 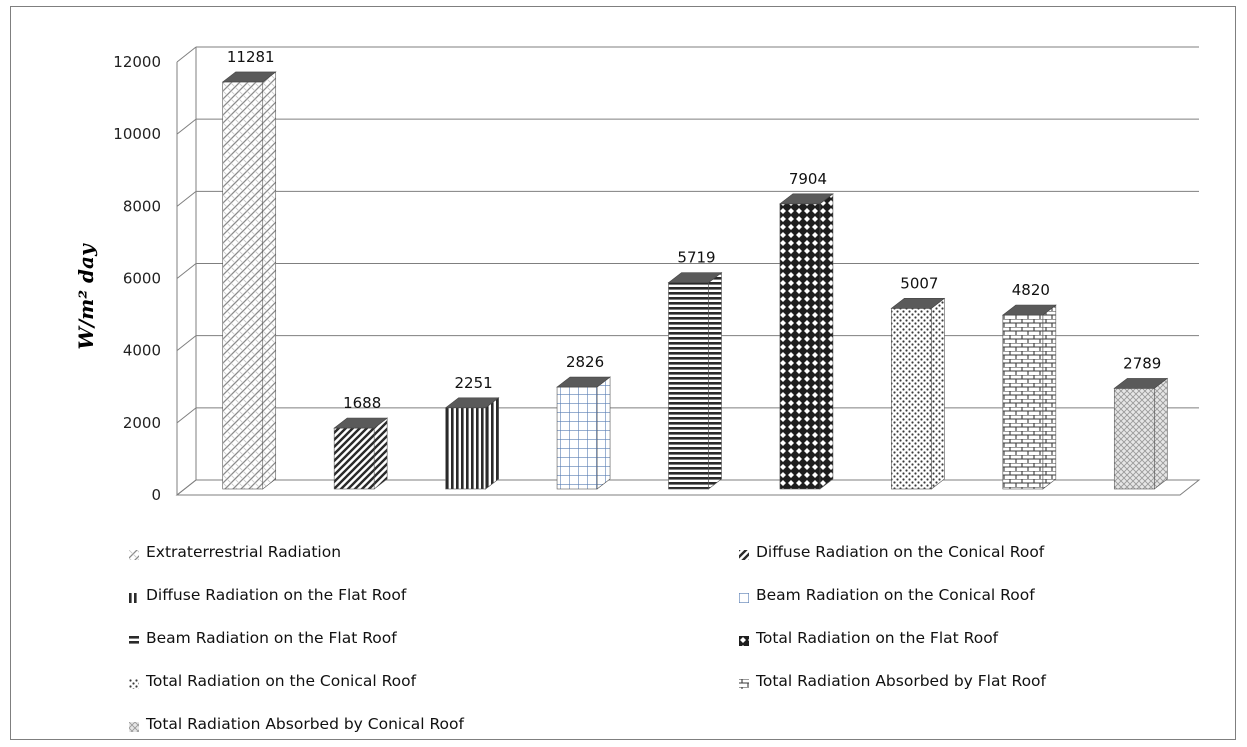 What do you see at coordinates (895, 595) in the screenshot?
I see `legend-label: Beam Radiation on the Conical Roof` at bounding box center [895, 595].